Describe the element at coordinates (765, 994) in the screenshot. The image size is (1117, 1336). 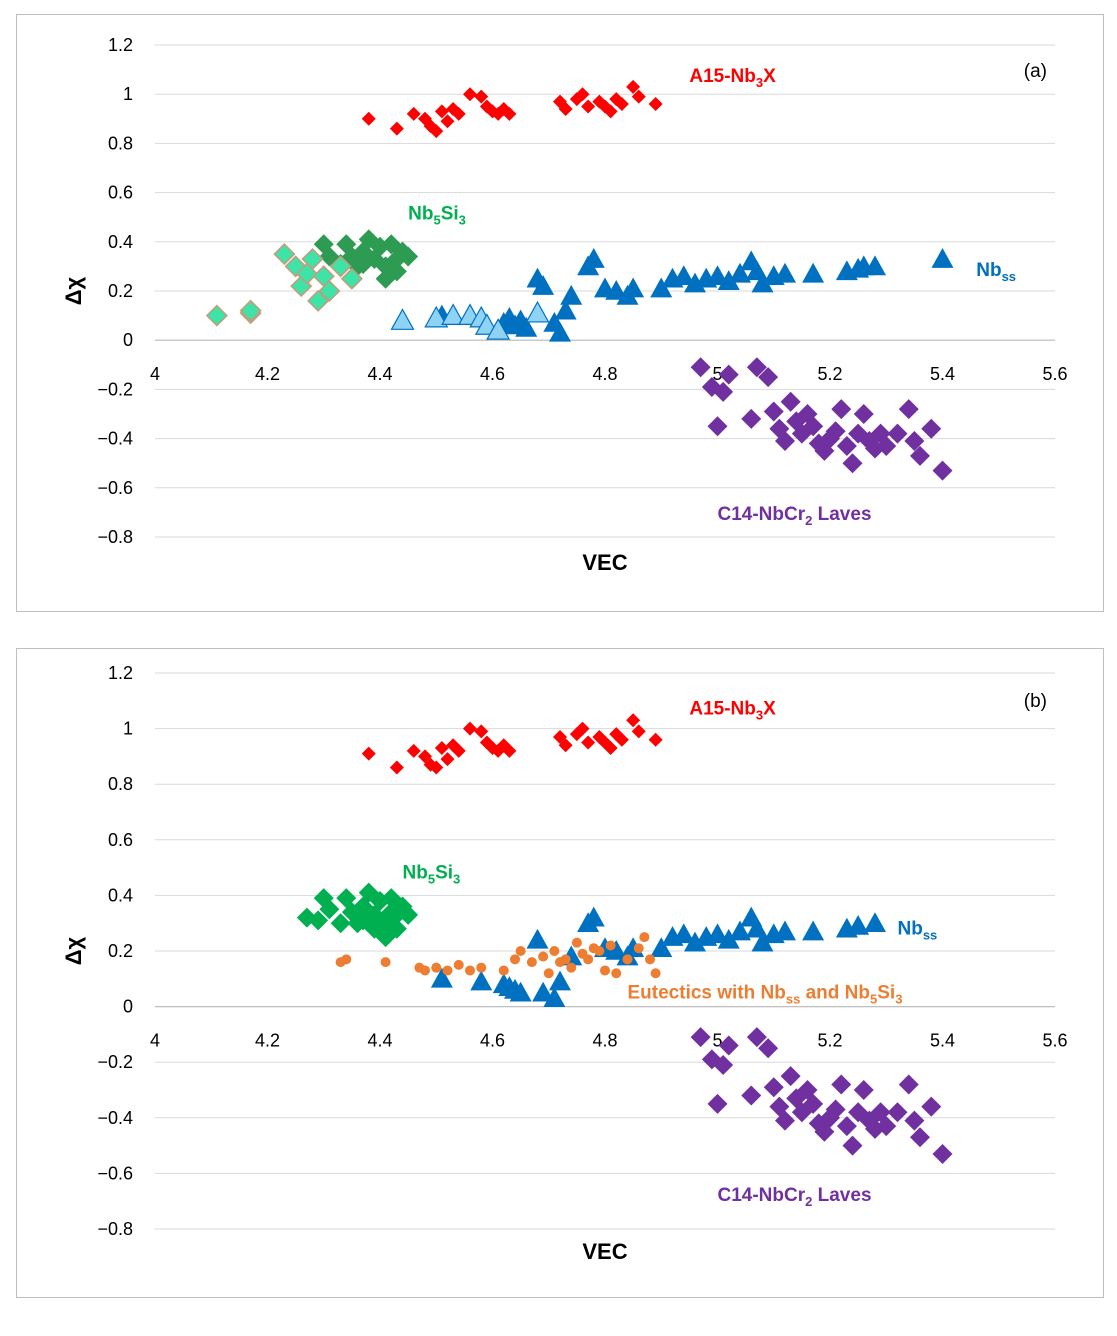
I see `series-label-eutectics: Eutectics with Nbss and Nb5Si3` at that location.